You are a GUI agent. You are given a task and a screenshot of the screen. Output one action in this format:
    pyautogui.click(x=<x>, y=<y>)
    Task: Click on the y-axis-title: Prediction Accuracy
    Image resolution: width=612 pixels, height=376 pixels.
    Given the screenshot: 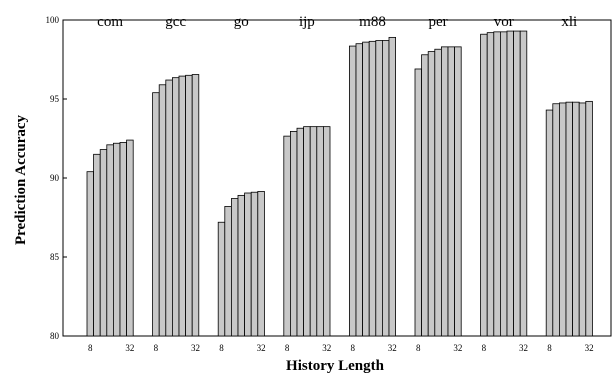 What is the action you would take?
    pyautogui.click(x=21, y=179)
    